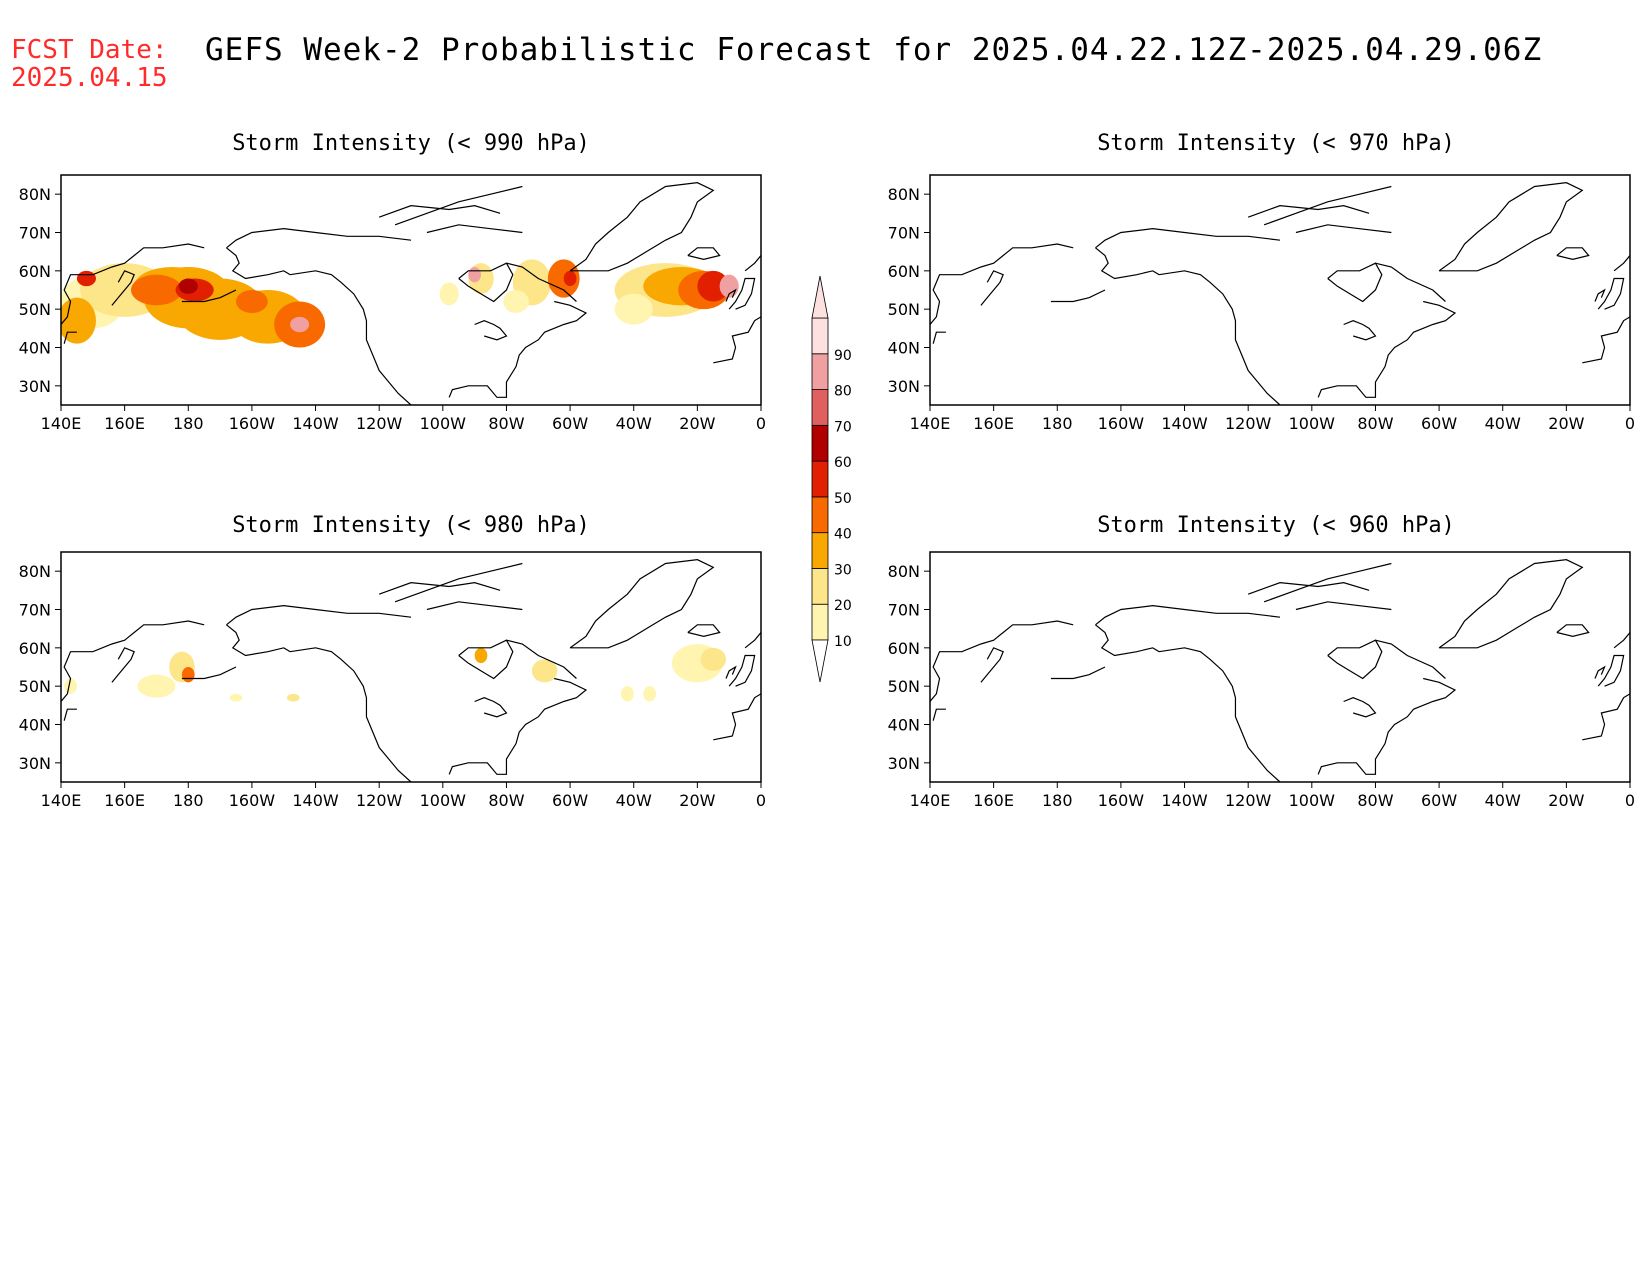  I want to click on lon-tick-label: 0, so click(1630, 800).